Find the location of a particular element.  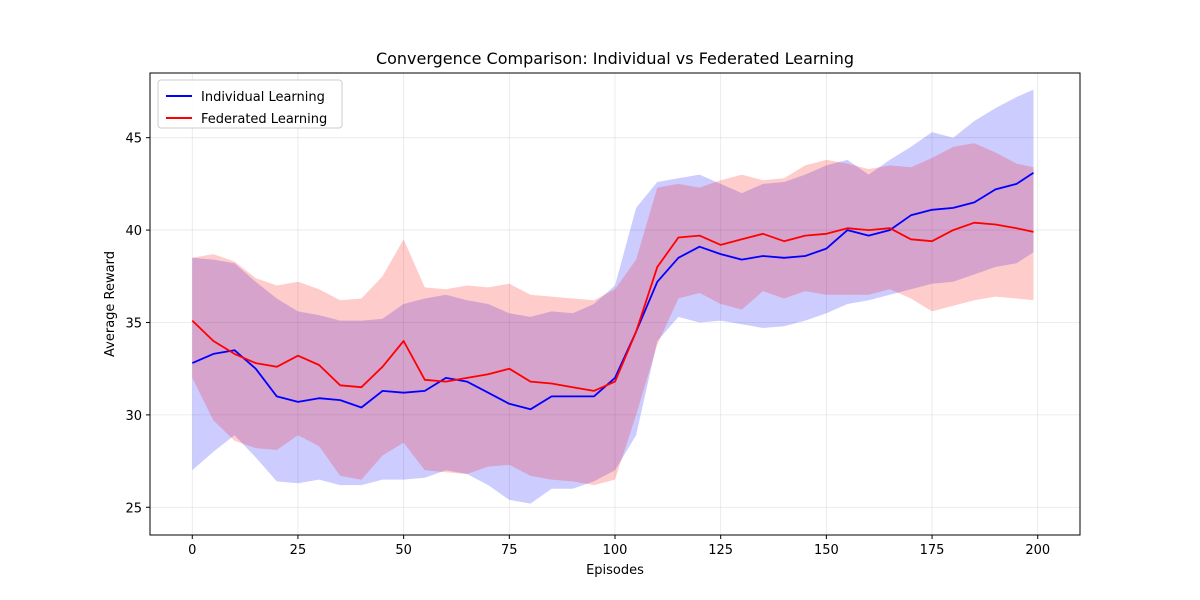

x-axis-ticks: 0 25 50 75 100 125 150 175 200 is located at coordinates (619, 546).